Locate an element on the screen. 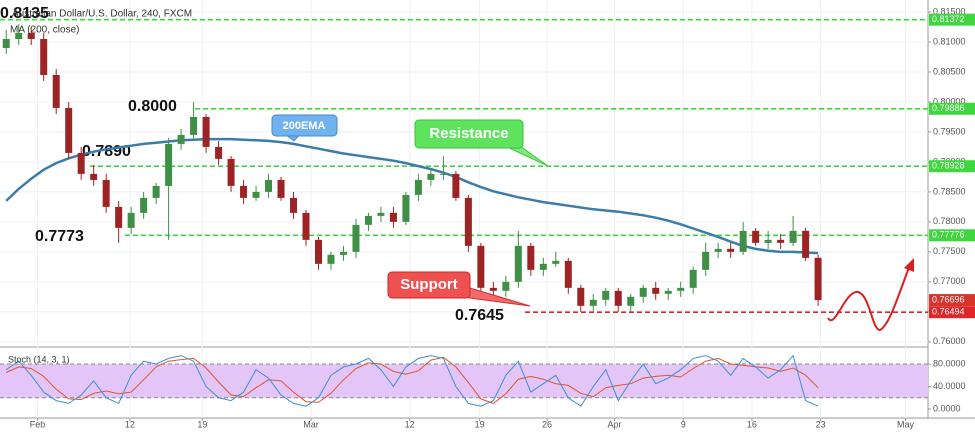 The image size is (975, 432). x-tick-label: 12 is located at coordinates (410, 424).